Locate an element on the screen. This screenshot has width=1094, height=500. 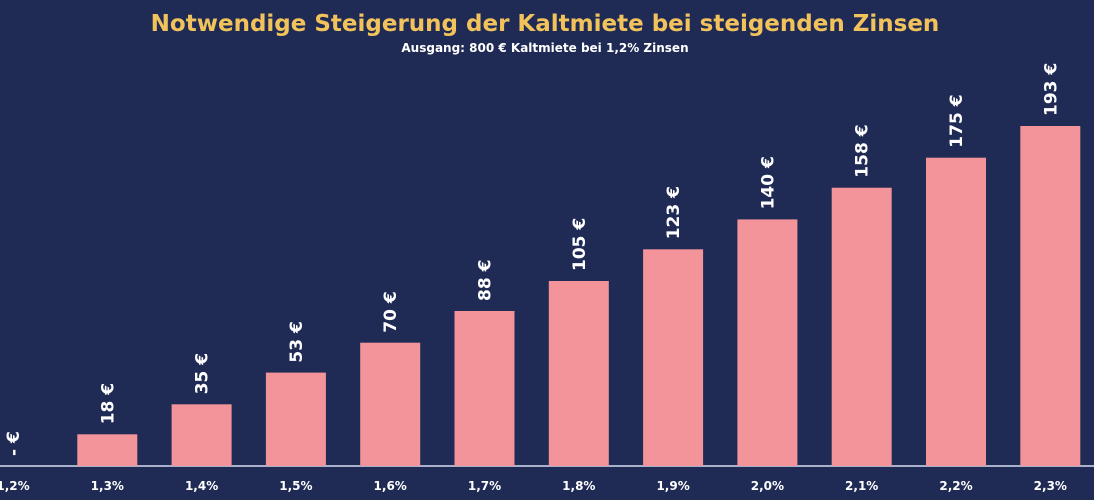
x-tick-label: 2,3% is located at coordinates (1050, 486).